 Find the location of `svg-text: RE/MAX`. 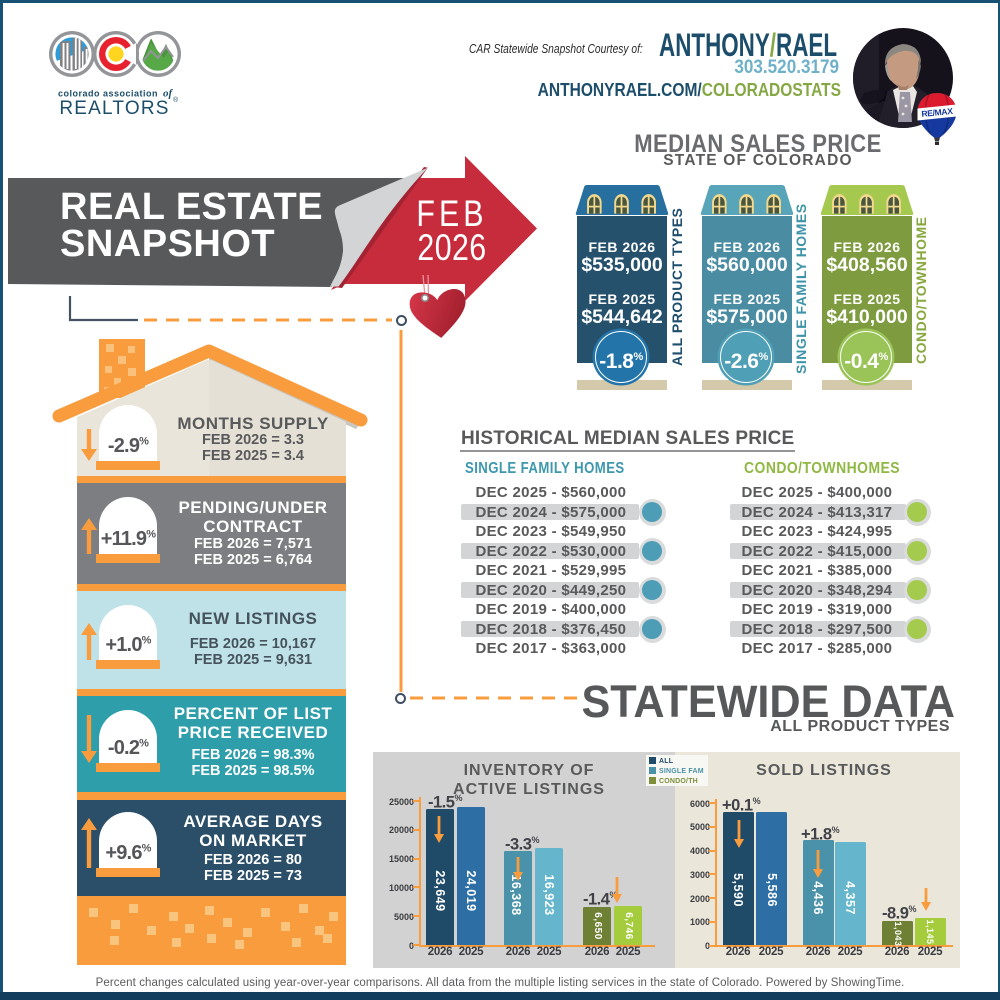

svg-text: RE/MAX is located at coordinates (937, 112).